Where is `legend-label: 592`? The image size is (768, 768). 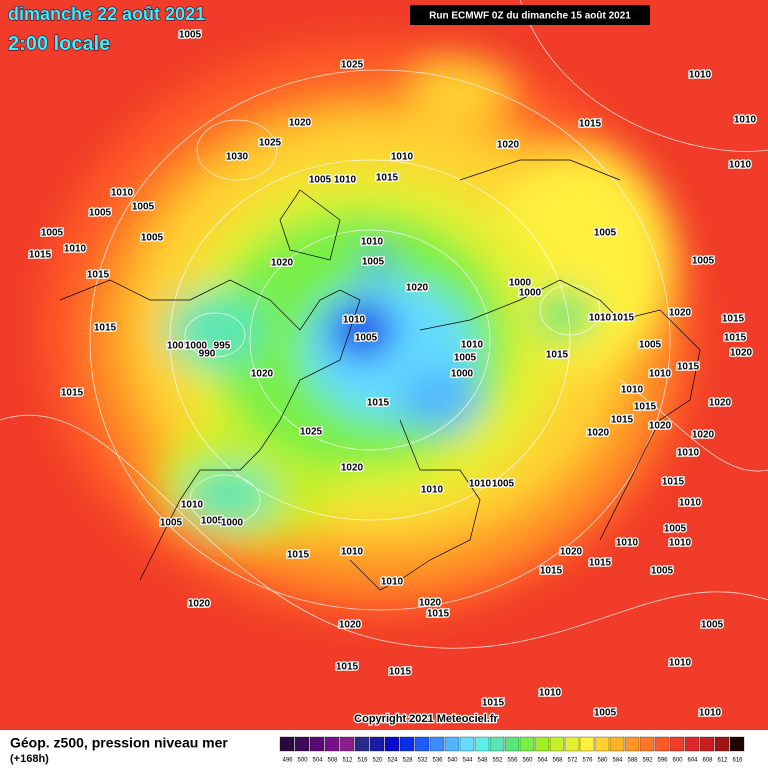 legend-label: 592 is located at coordinates (647, 761).